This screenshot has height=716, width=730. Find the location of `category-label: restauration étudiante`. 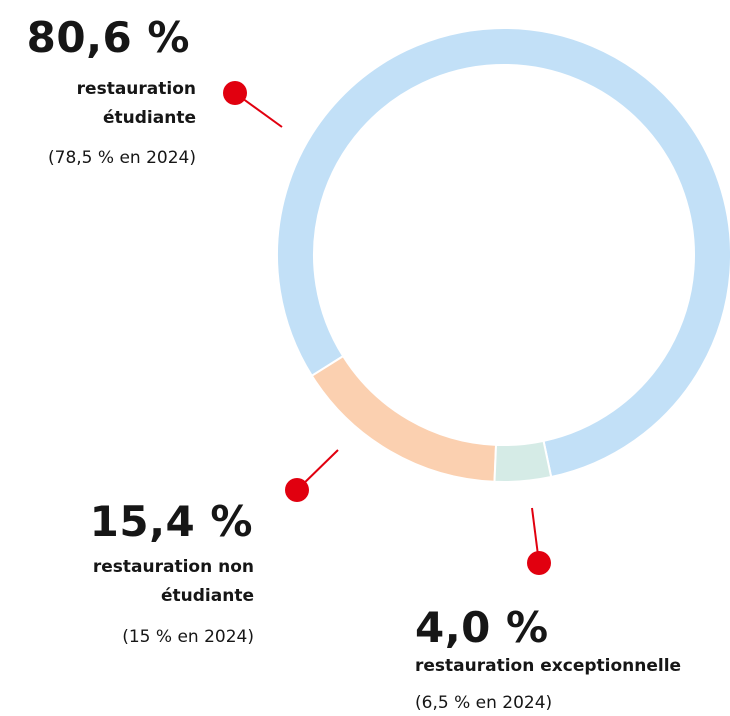

category-label: restauration étudiante is located at coordinates (136, 103).